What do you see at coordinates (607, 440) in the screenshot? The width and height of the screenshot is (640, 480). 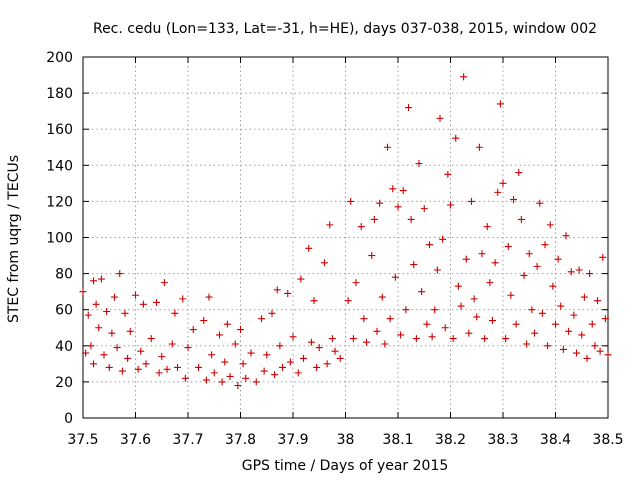 I see `x-tick-label: 38.5` at bounding box center [607, 440].